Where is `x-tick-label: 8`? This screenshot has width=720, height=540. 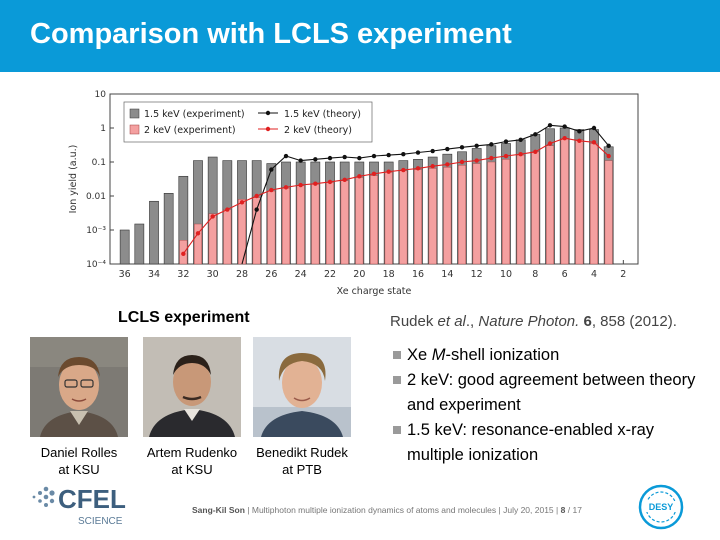
x-tick-label: 8 is located at coordinates (535, 274).